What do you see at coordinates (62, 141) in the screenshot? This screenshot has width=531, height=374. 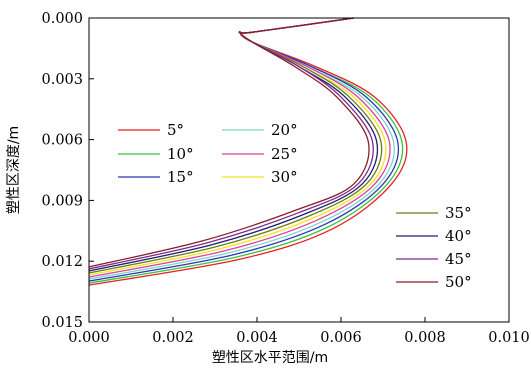 I see `y-tick-label-2: 0.006` at bounding box center [62, 141].